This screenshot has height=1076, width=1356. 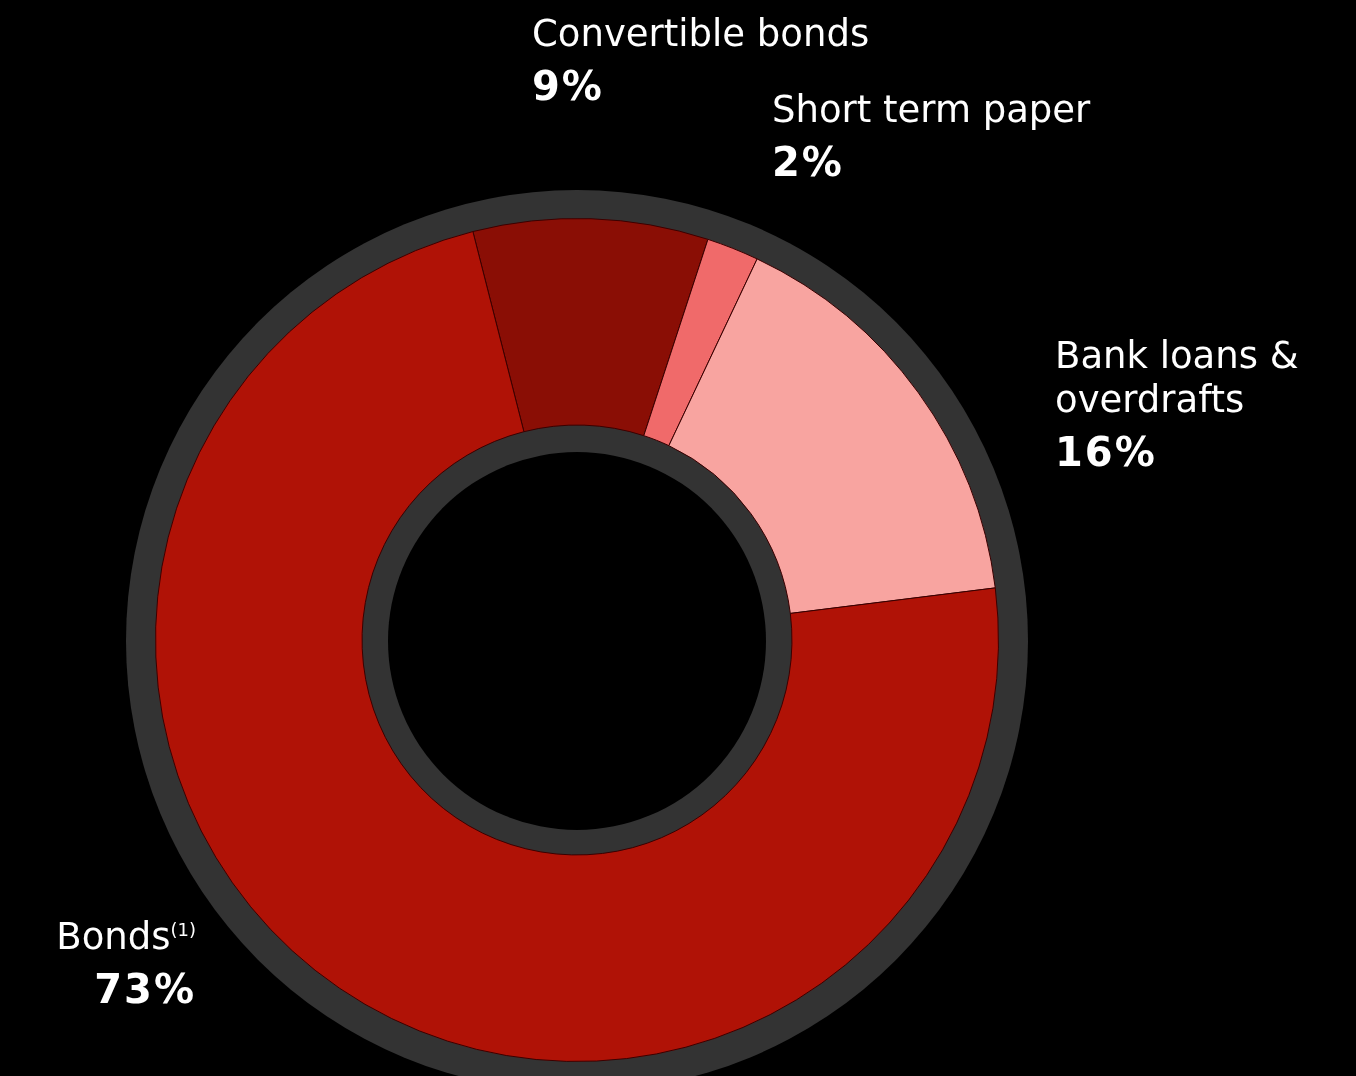 What do you see at coordinates (1177, 378) in the screenshot?
I see `slice-label: Bank loans & overdrafts` at bounding box center [1177, 378].